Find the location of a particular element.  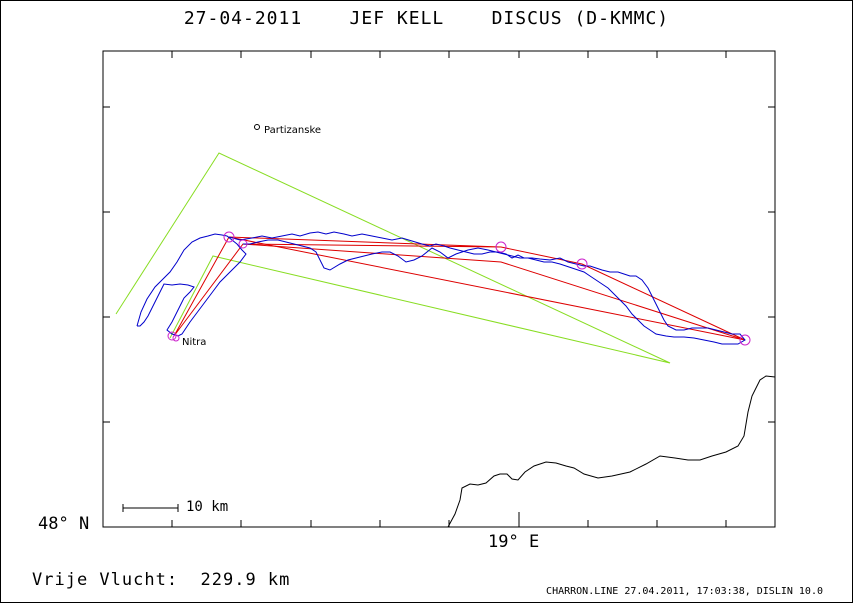

right-ticks is located at coordinates (771, 264).